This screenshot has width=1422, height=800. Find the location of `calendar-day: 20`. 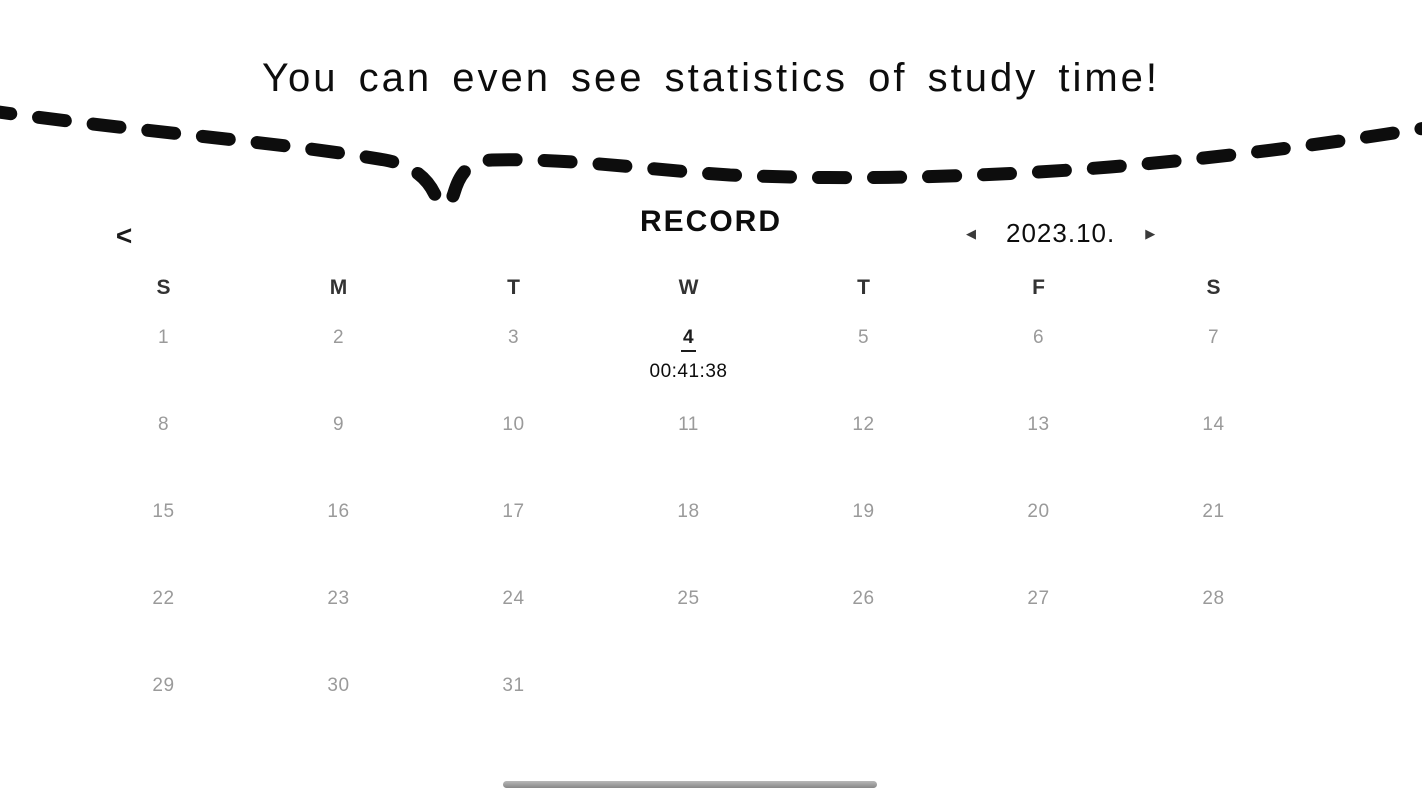

calendar-day: 20 is located at coordinates (1038, 511).